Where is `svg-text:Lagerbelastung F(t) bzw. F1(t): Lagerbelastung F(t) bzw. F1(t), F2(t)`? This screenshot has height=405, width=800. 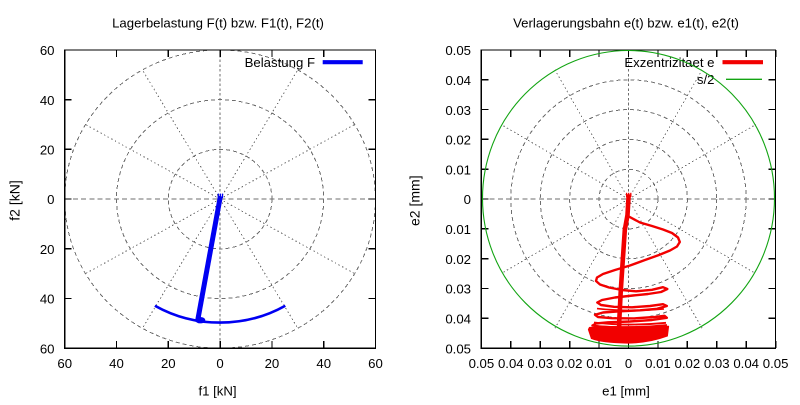 svg-text:Lagerbelastung F(t) bzw. F1(t): Lagerbelastung F(t) bzw. F1(t), F2(t) is located at coordinates (218, 23).